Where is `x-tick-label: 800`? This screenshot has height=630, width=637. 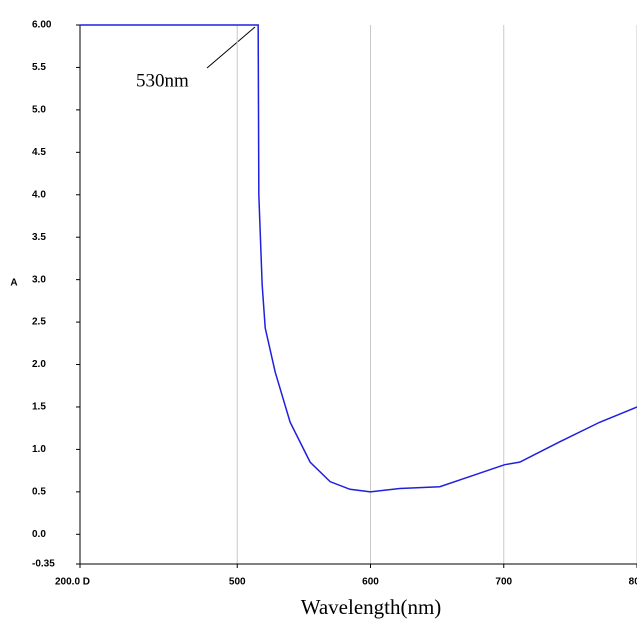 x-tick-label: 800 is located at coordinates (633, 582).